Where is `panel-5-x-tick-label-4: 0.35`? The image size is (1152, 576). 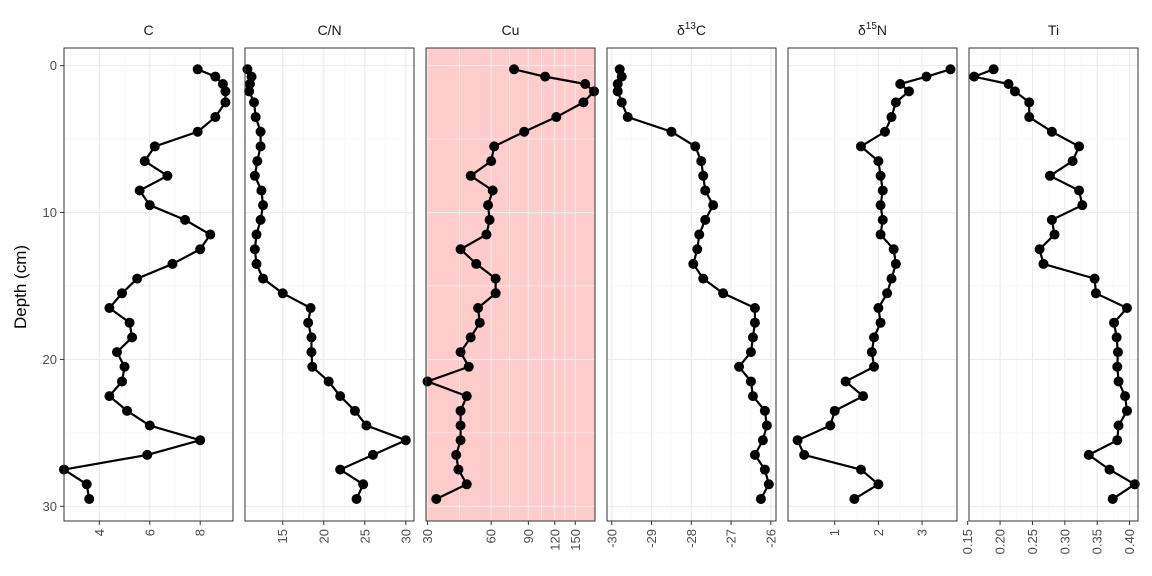 panel-5-x-tick-label-4: 0.35 is located at coordinates (1097, 541).